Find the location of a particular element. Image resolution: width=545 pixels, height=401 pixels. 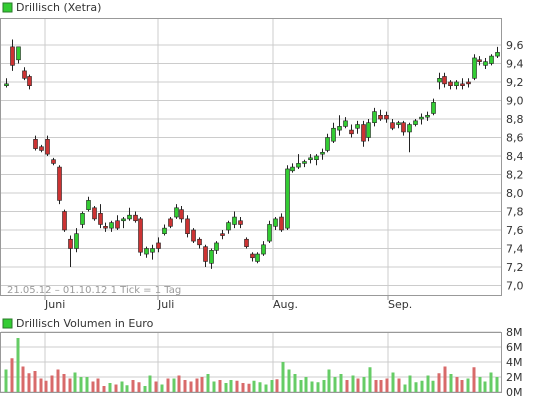

price-x-tick-label: Juli is located at coordinates (165, 304).